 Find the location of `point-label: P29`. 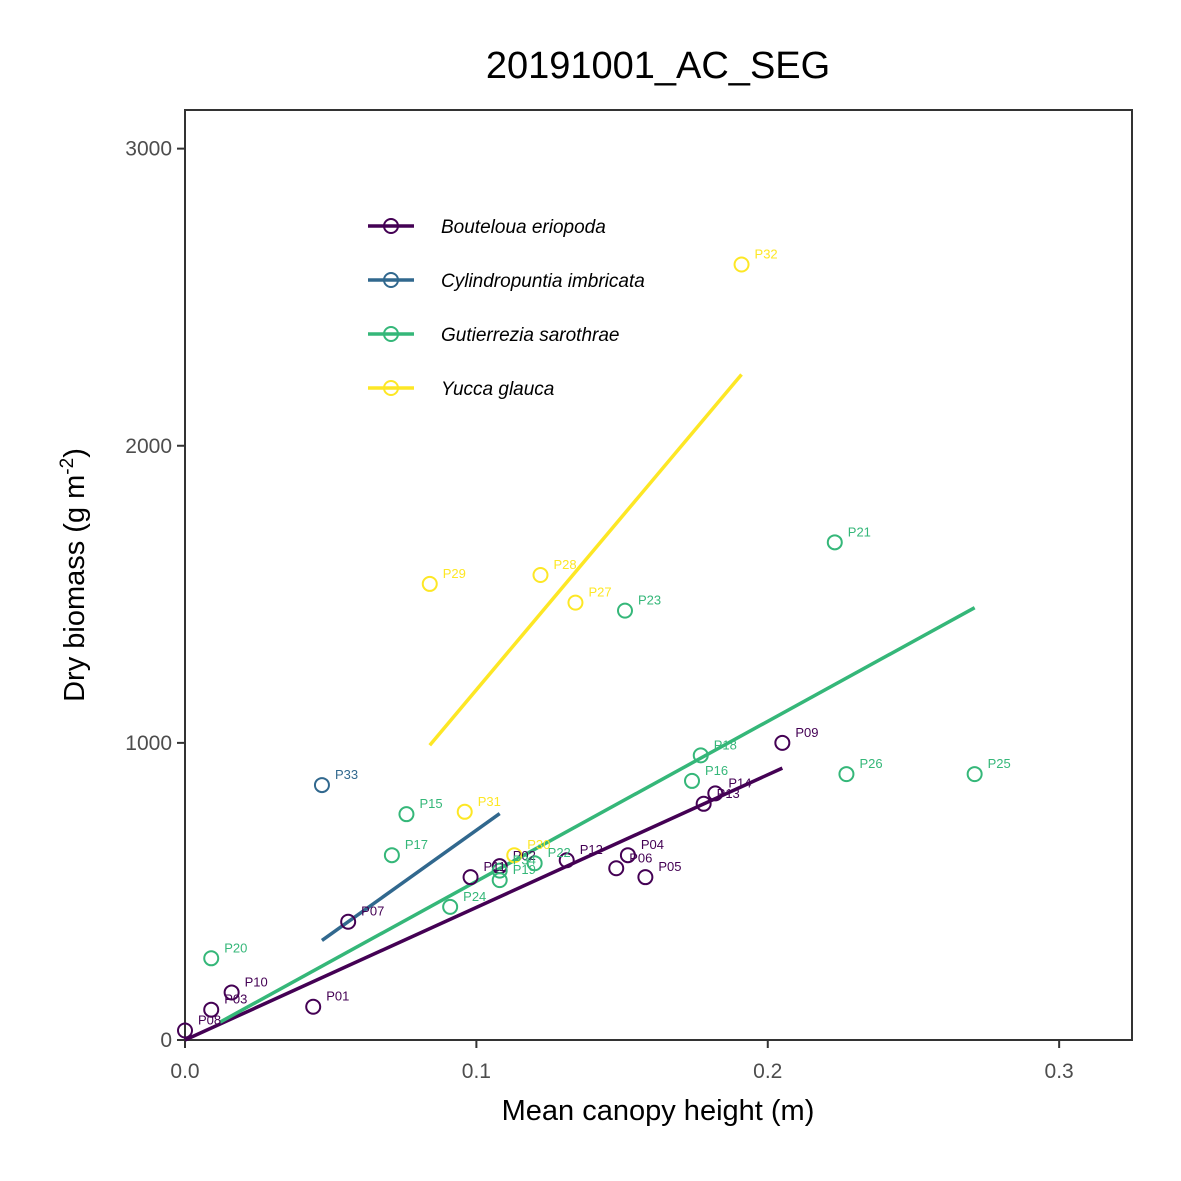

point-label: P29 is located at coordinates (454, 573).